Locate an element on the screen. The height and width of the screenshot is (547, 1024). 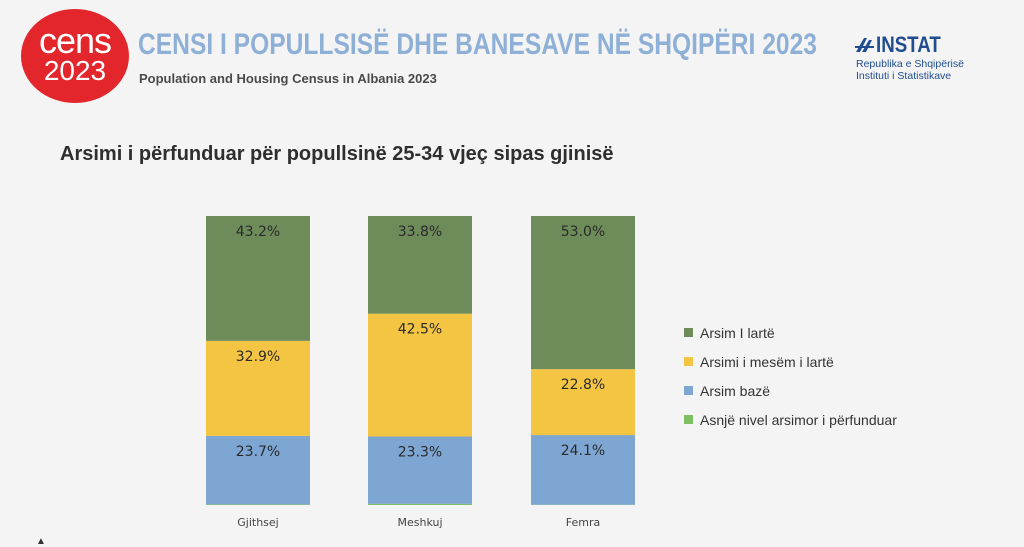
data-label-gjithsej-2: 32.9% is located at coordinates (258, 357).